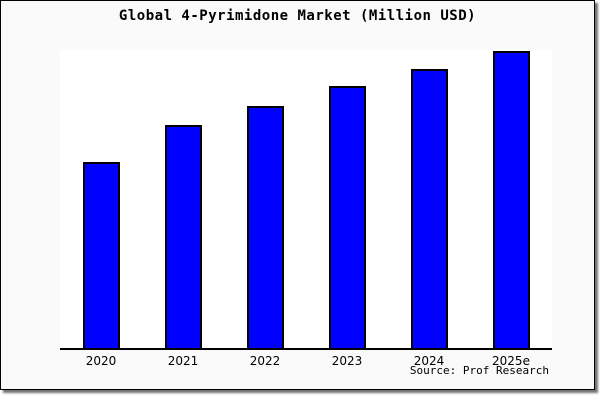 This screenshot has width=600, height=400. I want to click on bar-2025e, so click(511, 200).